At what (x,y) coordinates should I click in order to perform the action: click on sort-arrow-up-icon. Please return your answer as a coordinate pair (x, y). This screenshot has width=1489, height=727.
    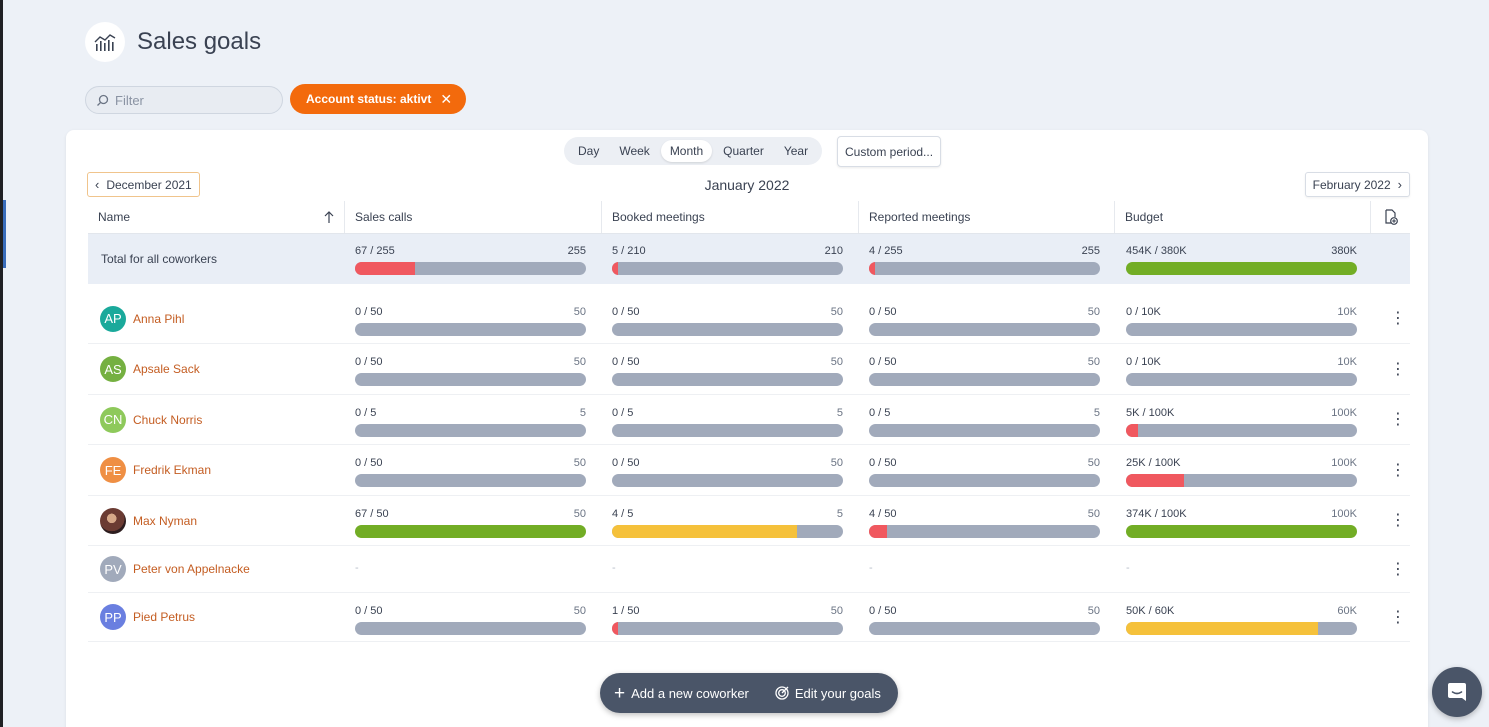
    Looking at the image, I should click on (329, 217).